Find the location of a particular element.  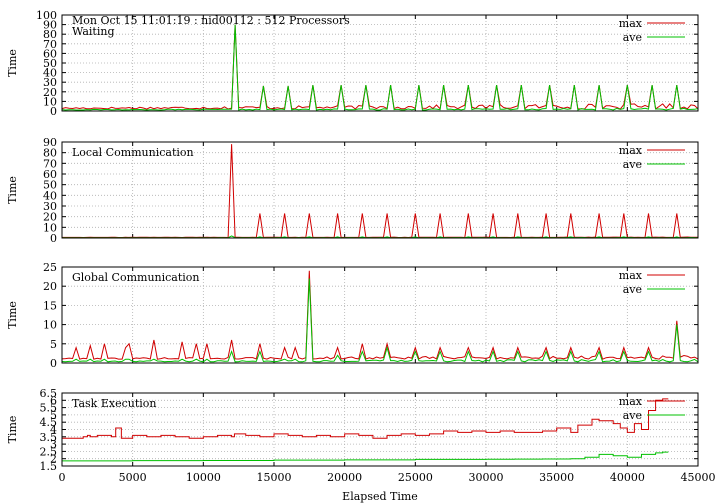

xtick-label: 35000 is located at coordinates (556, 477).